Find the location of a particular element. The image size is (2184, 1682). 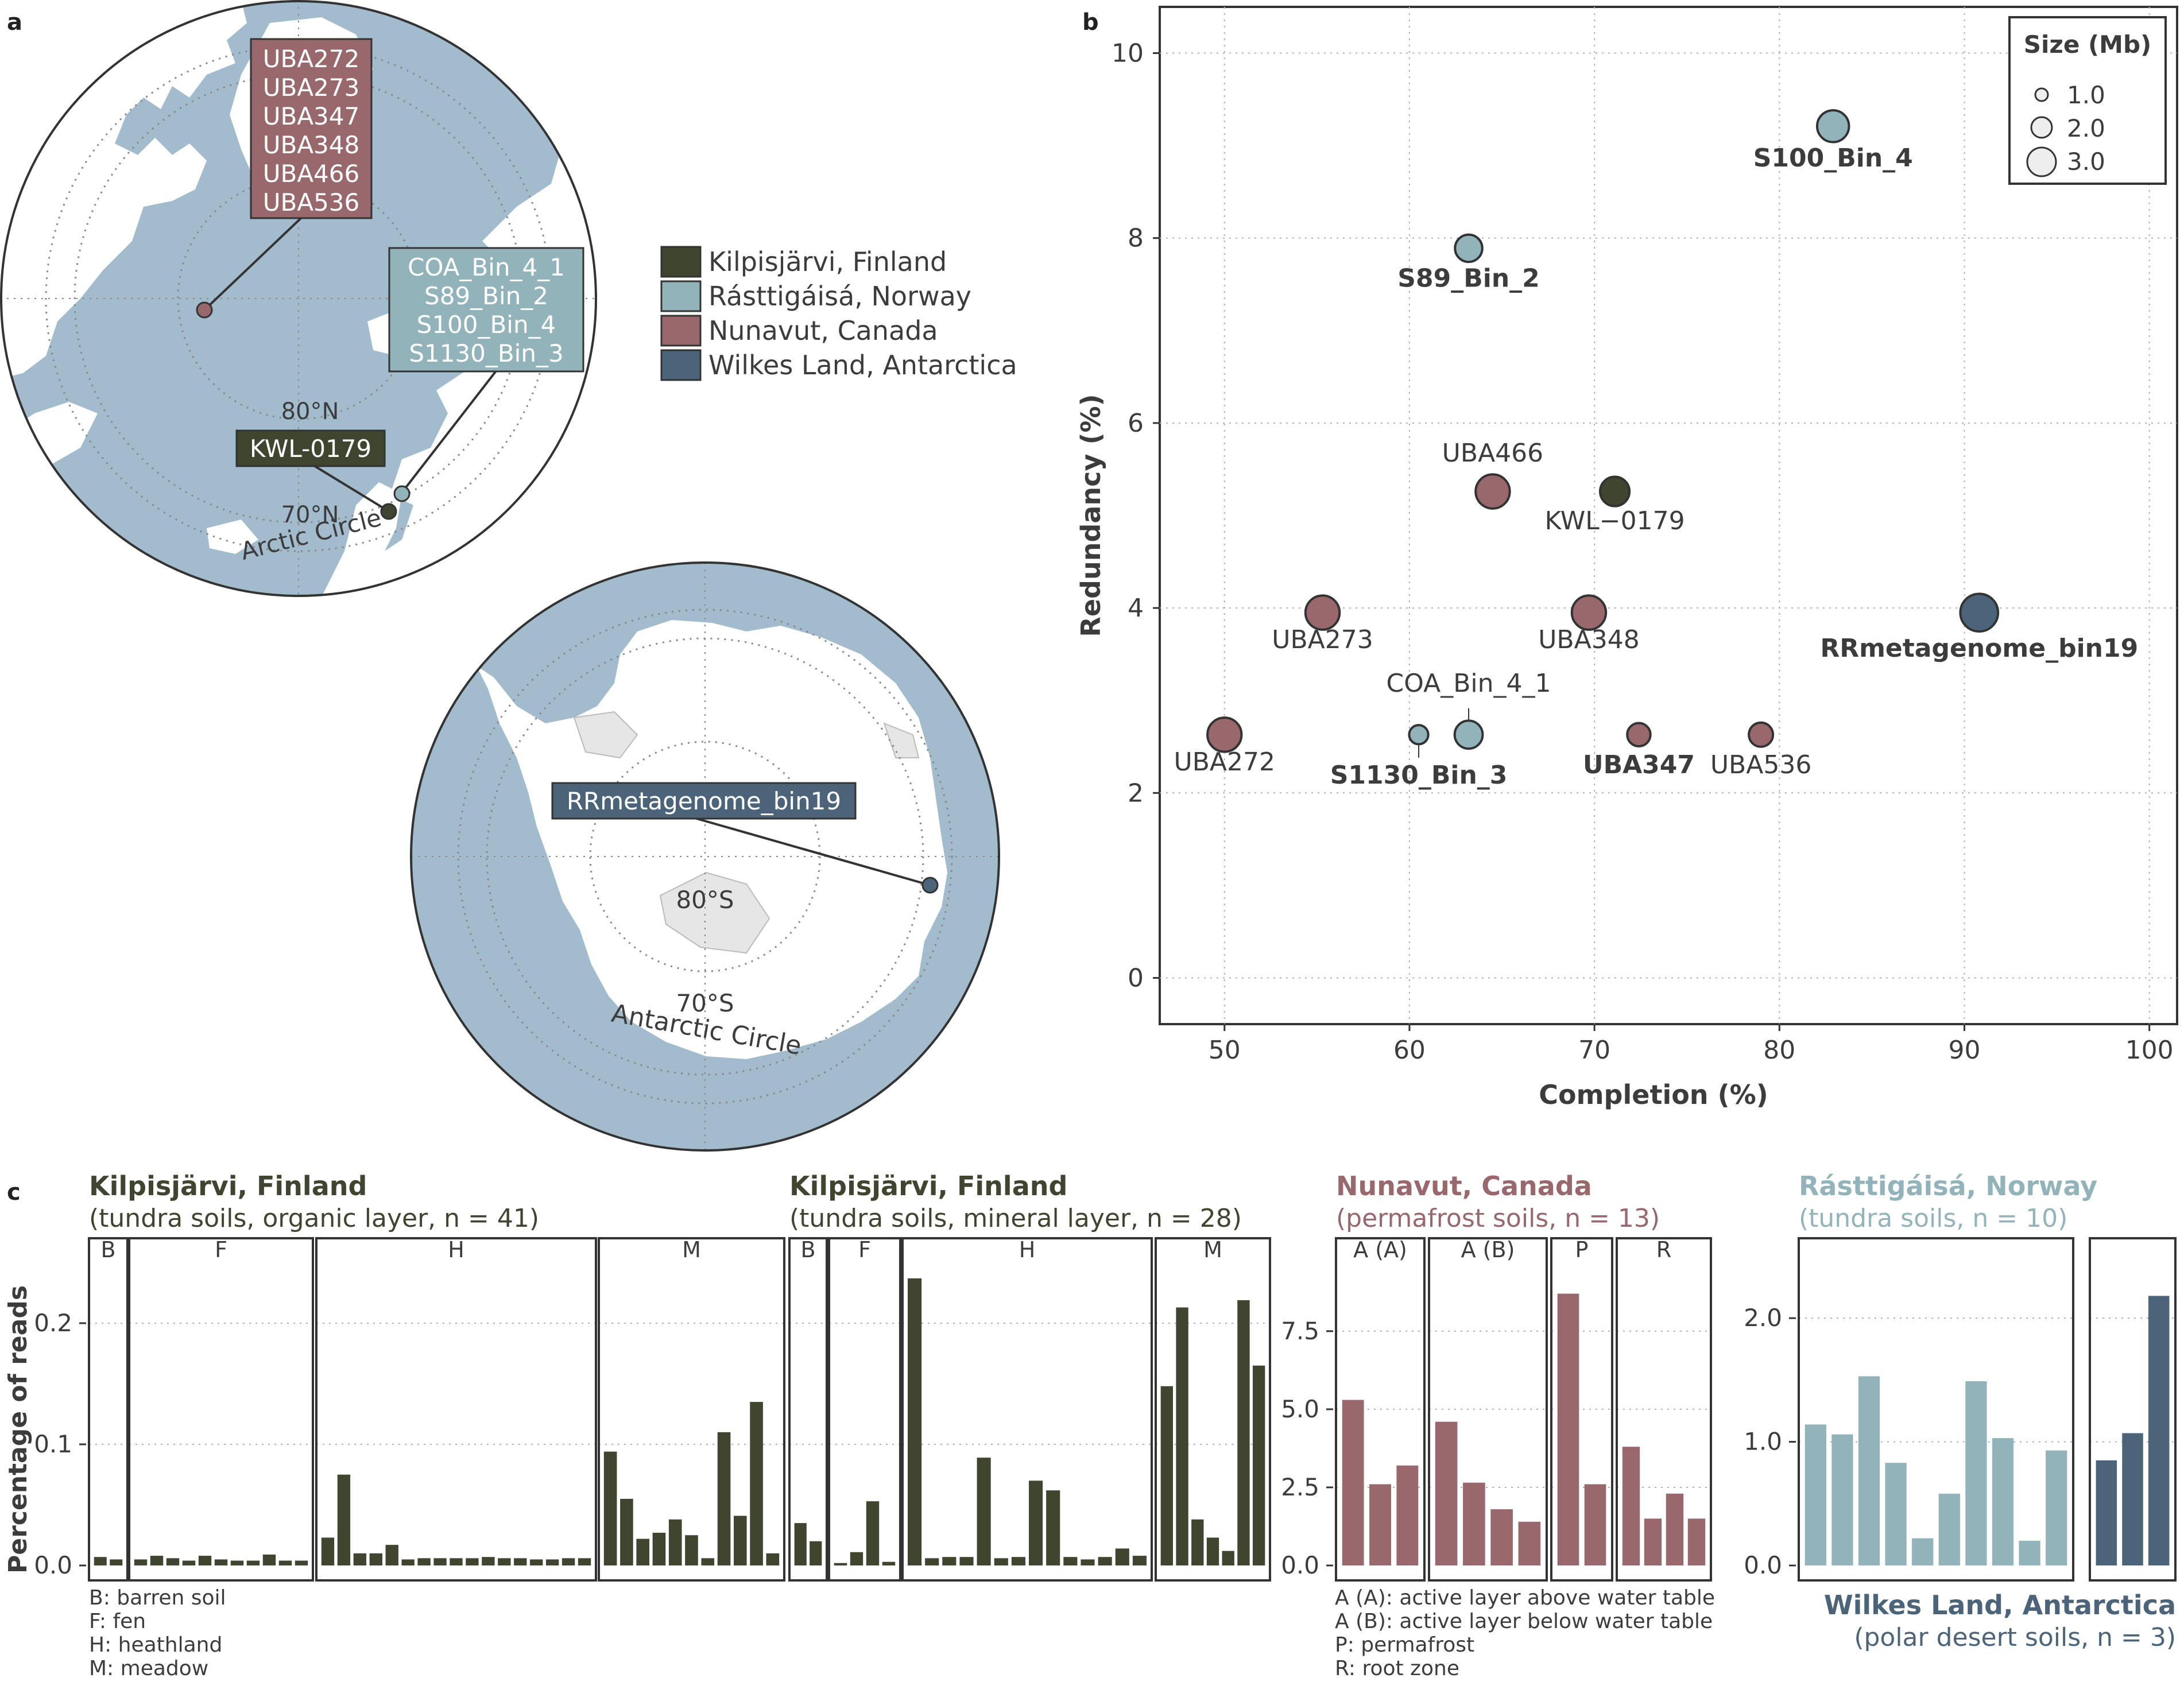

bar-group: 0.0 0.1 0.2 B F H M is located at coordinates (409, 1409).